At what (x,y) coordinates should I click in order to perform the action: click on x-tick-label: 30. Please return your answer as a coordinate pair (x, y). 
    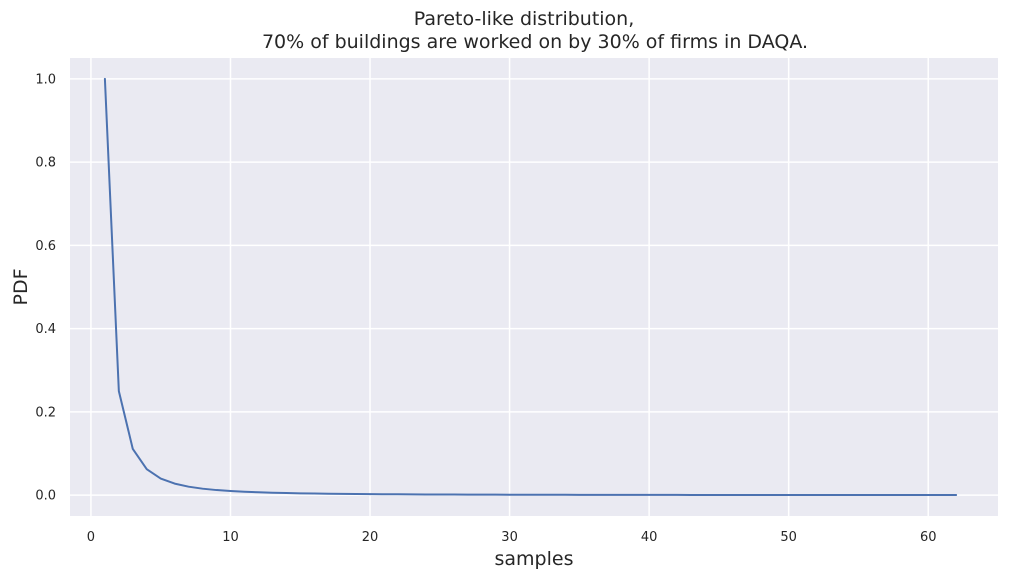
    Looking at the image, I should click on (509, 537).